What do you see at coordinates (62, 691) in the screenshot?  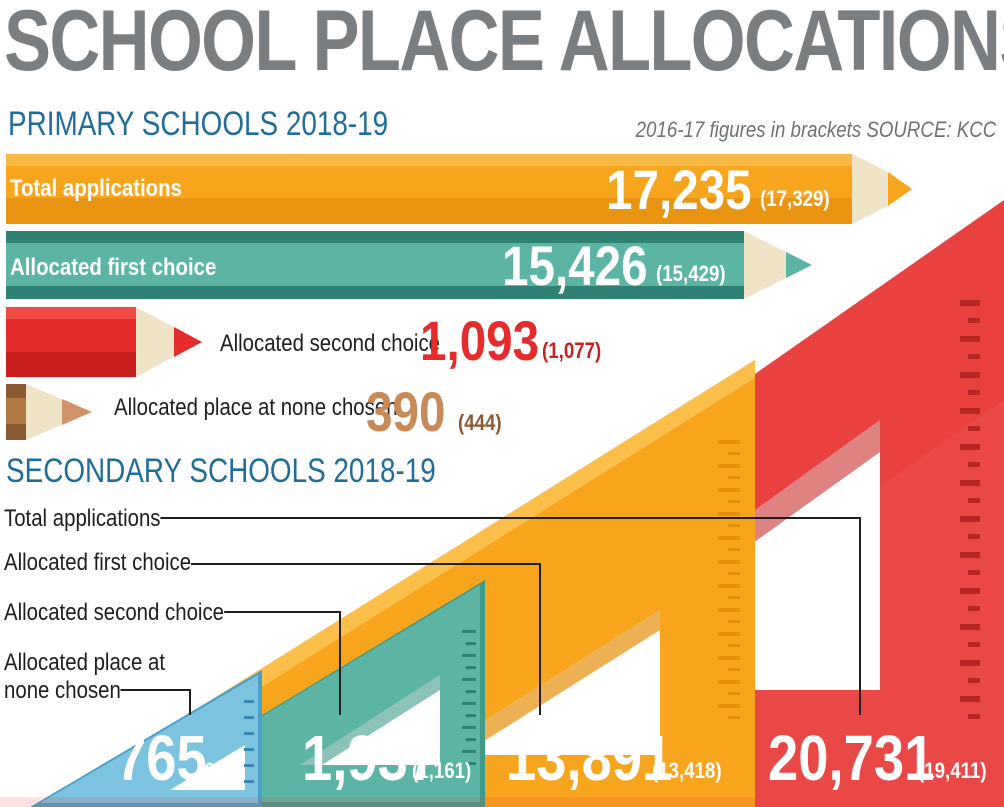 I see `secondary-none-label-line2: none chosen` at bounding box center [62, 691].